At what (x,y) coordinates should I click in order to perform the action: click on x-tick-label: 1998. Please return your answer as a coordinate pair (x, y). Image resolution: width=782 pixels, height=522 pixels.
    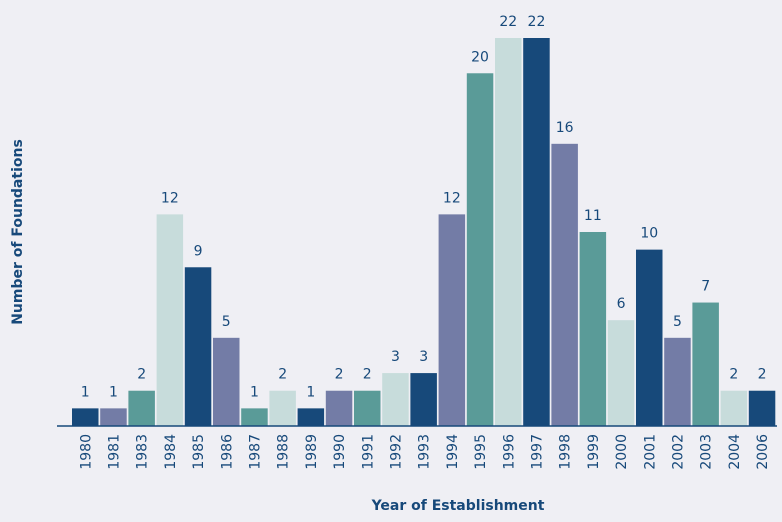
    Looking at the image, I should click on (566, 452).